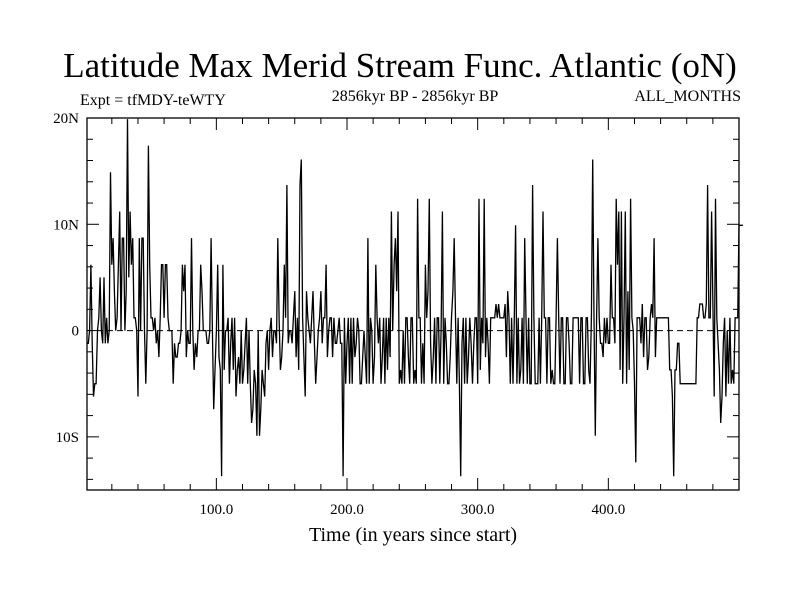 The width and height of the screenshot is (800, 600). I want to click on y-tick-label: 20N, so click(66, 119).